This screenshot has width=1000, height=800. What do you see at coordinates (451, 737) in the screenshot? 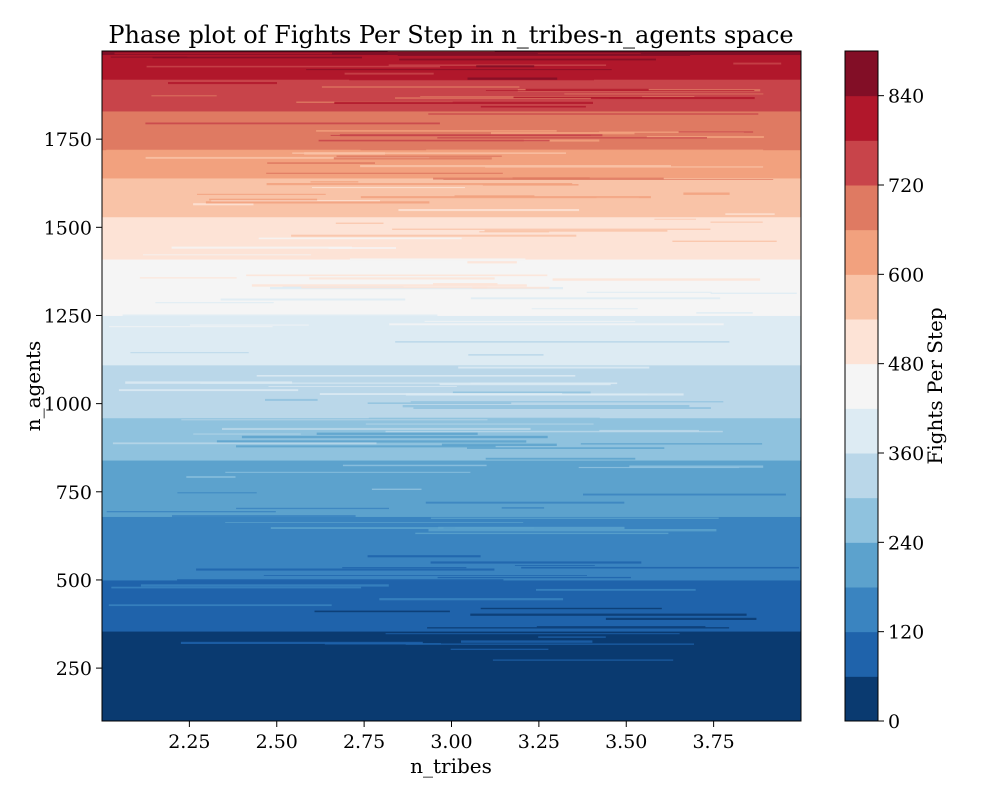
I see `x-axis-ticks: 2.25 2.50 2.75 3.00 3.25 3.50 3.75` at bounding box center [451, 737].